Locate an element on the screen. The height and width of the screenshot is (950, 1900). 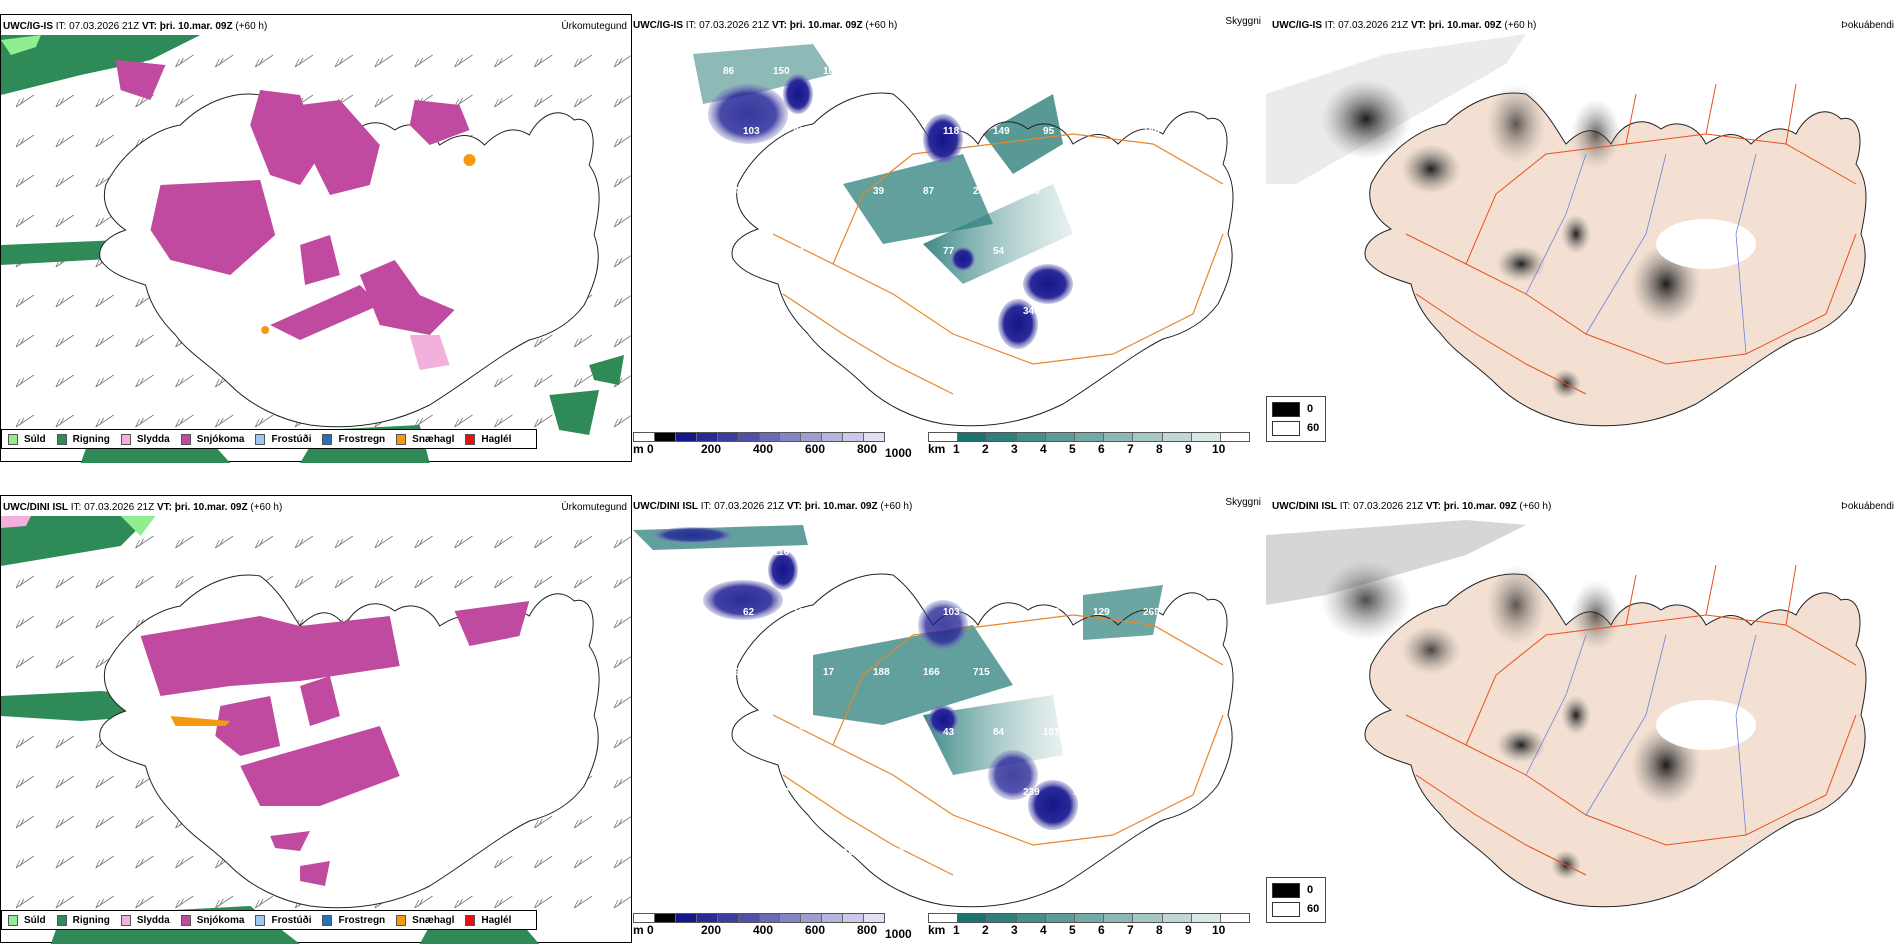
visibility-value-label: 77 is located at coordinates (949, 251).